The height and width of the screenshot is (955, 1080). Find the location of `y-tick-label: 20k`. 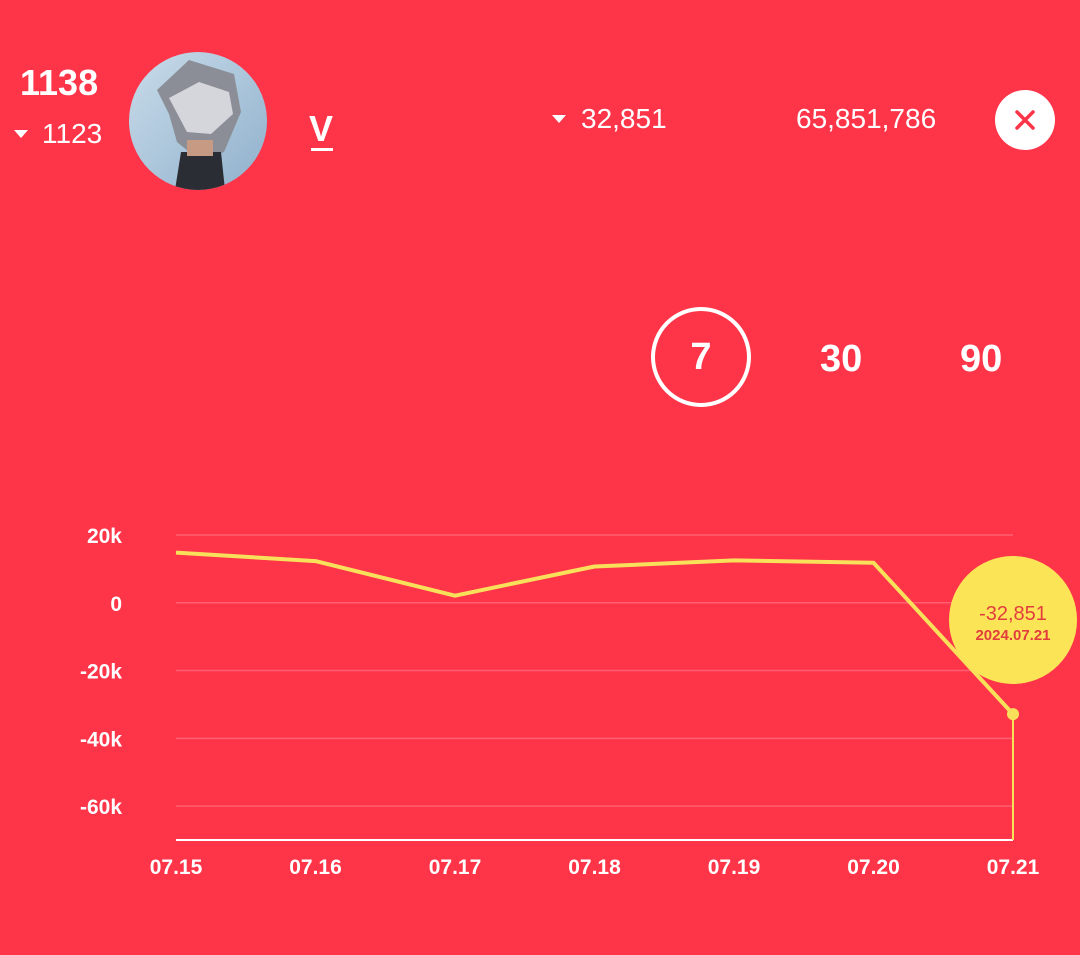

y-tick-label: 20k is located at coordinates (104, 536).